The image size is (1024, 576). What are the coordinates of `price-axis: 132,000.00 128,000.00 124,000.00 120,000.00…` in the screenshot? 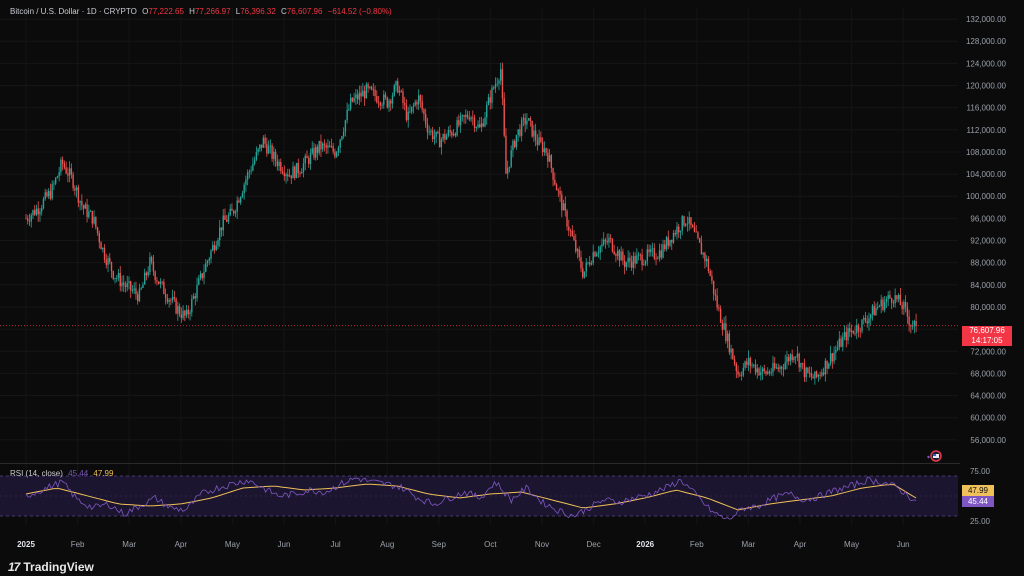 It's located at (986, 230).